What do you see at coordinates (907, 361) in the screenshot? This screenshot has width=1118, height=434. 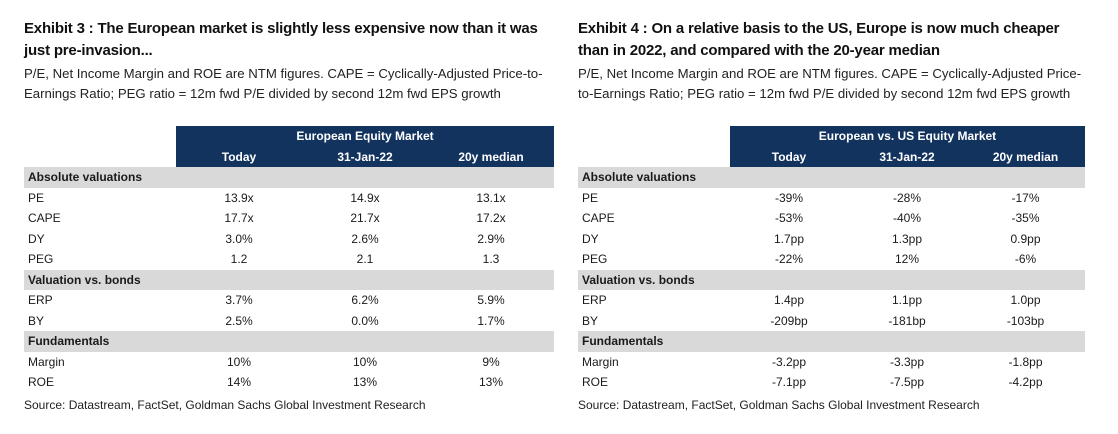 I see `table-cell: -3.3pp` at bounding box center [907, 361].